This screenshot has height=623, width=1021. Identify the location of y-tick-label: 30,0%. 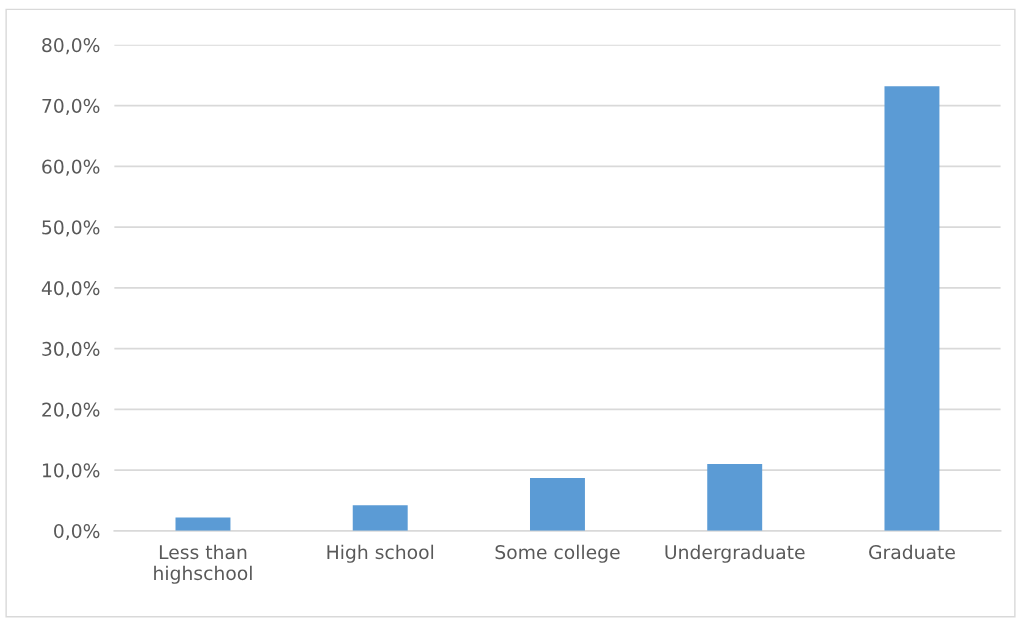
(71, 349).